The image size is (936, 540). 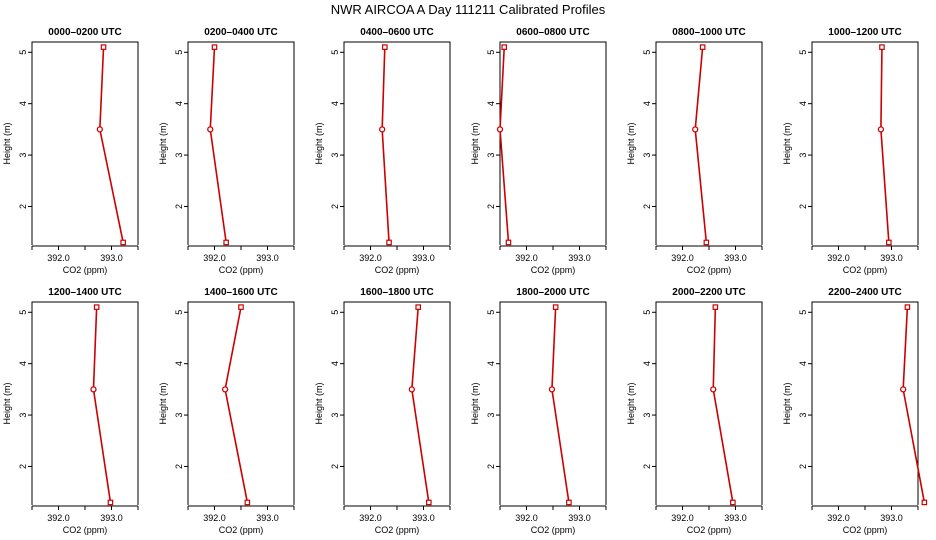 What do you see at coordinates (552, 292) in the screenshot?
I see `panel-title: 1800–2000 UTC` at bounding box center [552, 292].